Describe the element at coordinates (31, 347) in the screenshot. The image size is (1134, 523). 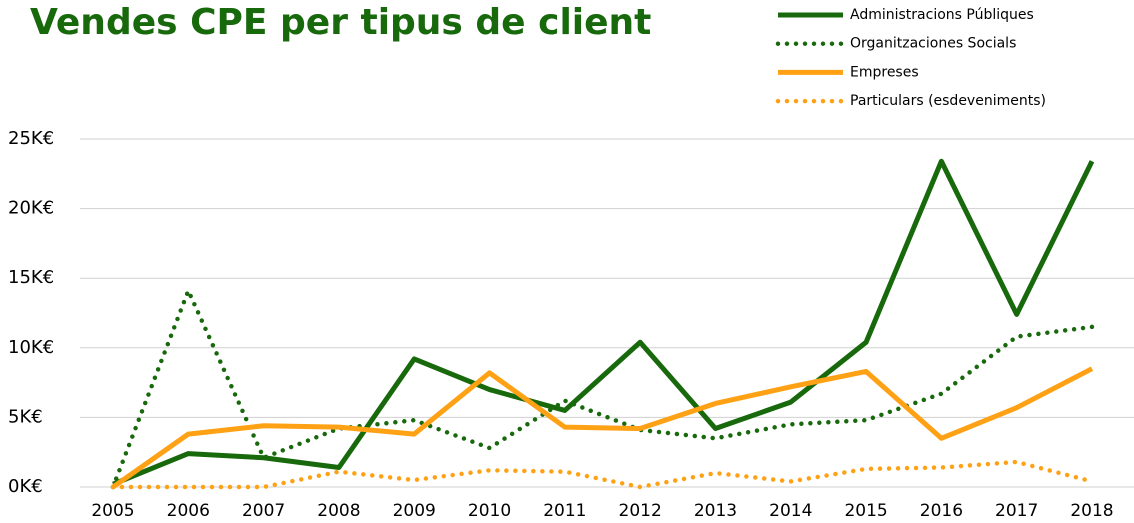
I see `y-tick-label: 10K€` at that location.